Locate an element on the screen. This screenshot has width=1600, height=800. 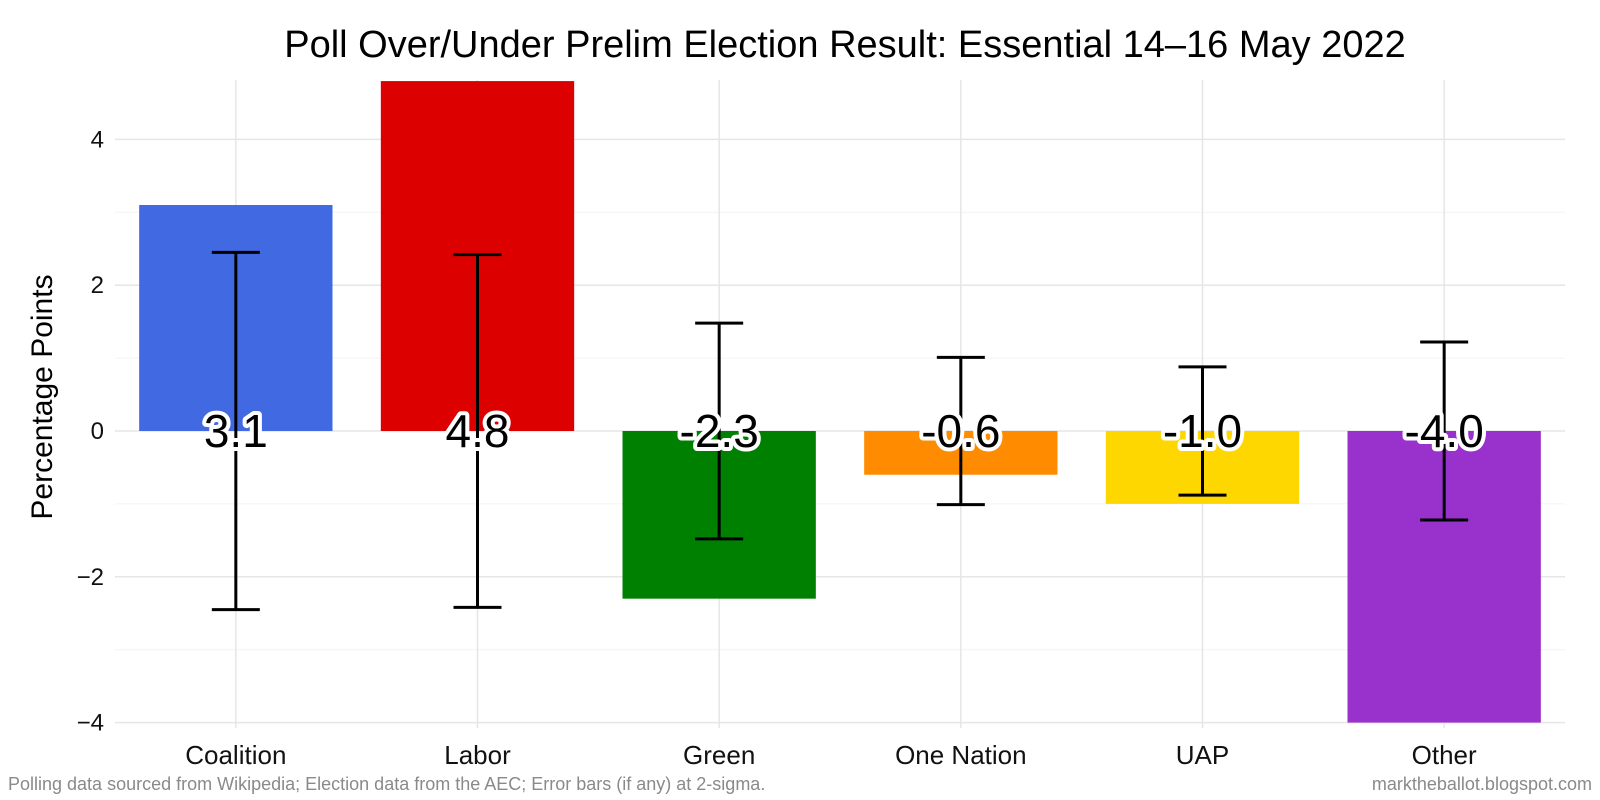
x-tick-label: Other is located at coordinates (1444, 755).